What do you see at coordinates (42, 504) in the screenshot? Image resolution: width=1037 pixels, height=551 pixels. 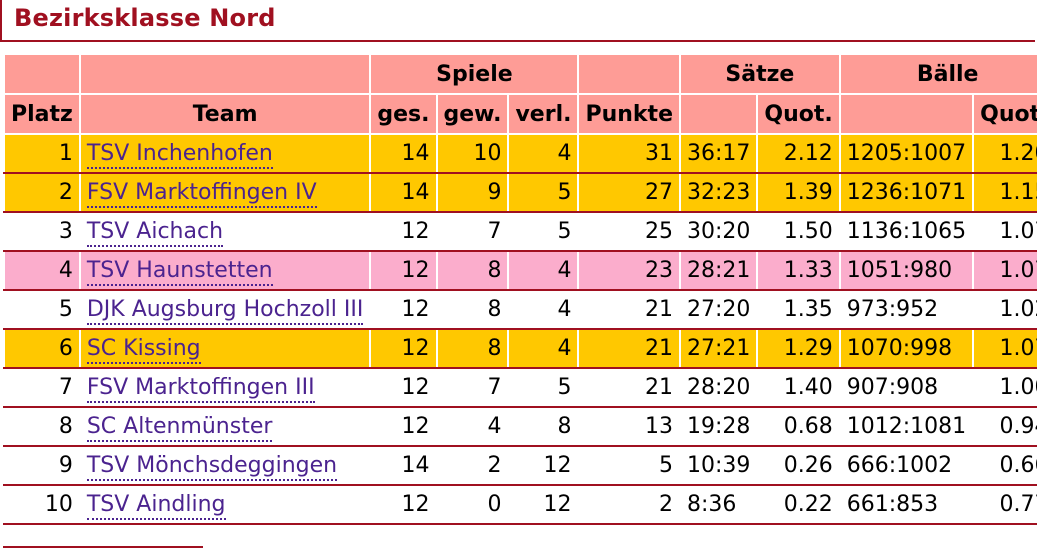 I see `cell-platz: 10` at bounding box center [42, 504].